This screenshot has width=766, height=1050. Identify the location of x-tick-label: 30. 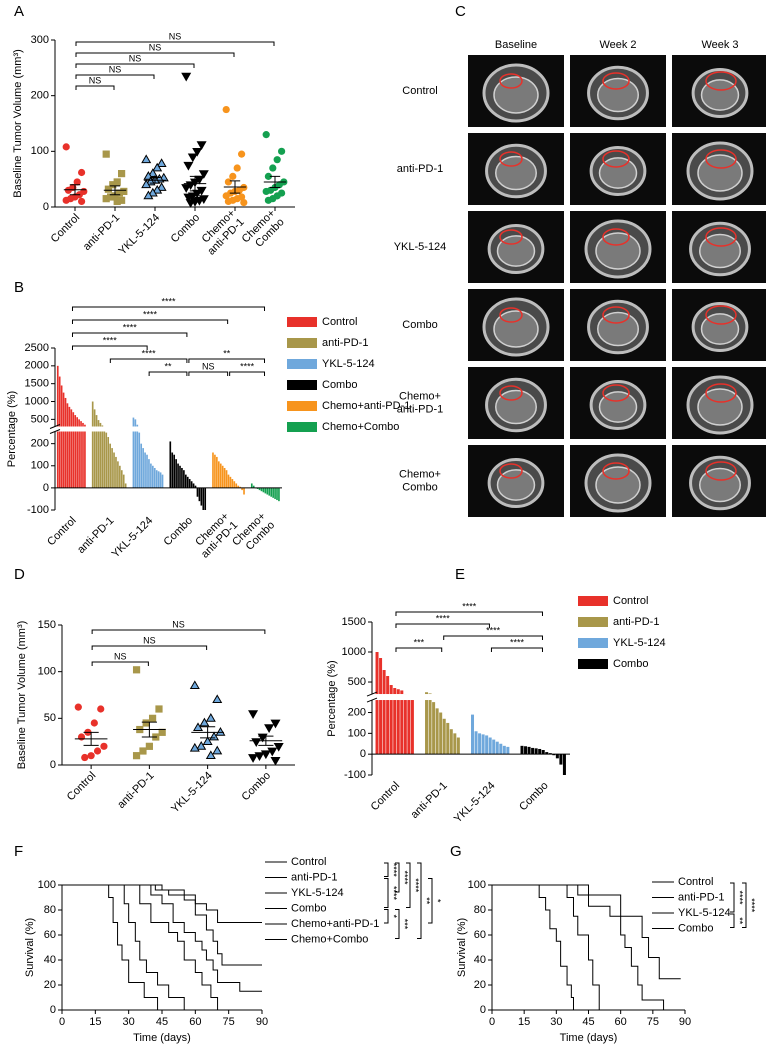
(129, 1022).